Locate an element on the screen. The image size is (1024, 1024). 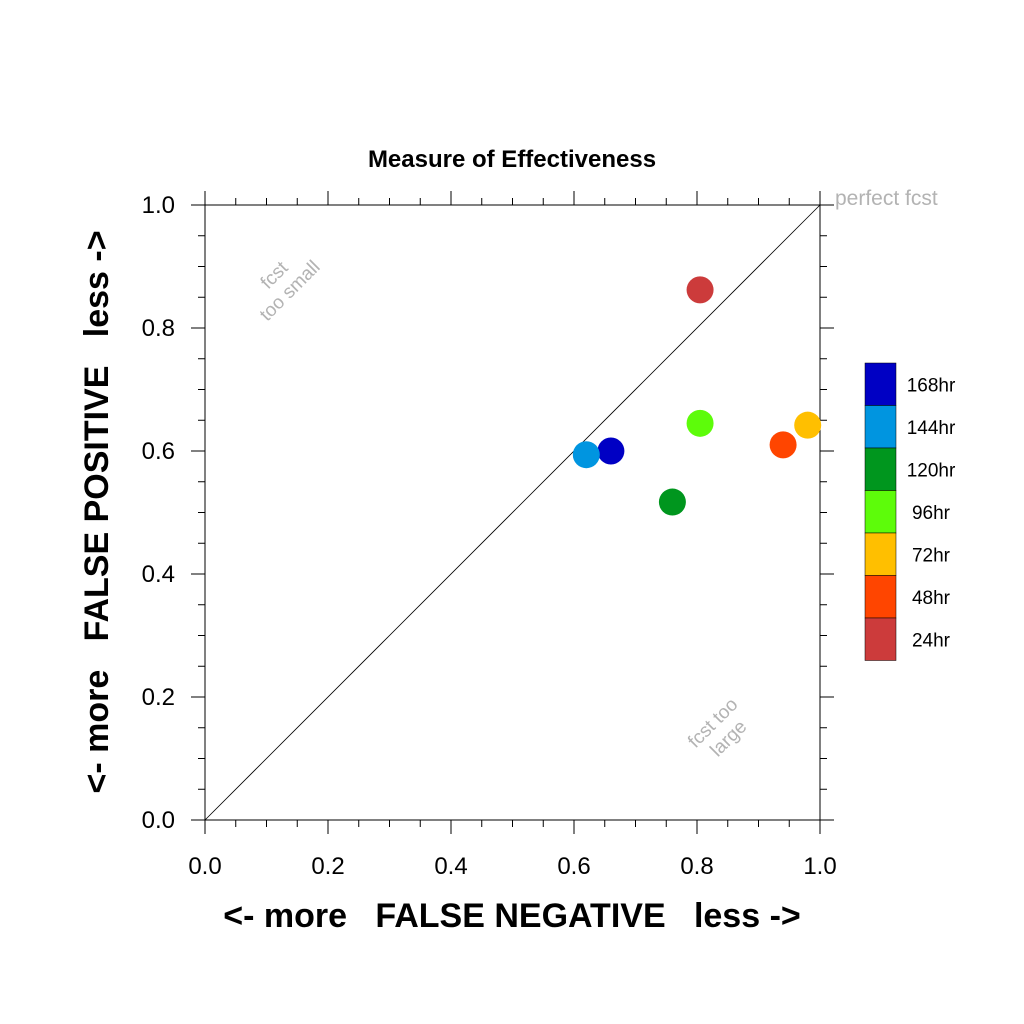
x-tick-label: 0.6 is located at coordinates (573, 866).